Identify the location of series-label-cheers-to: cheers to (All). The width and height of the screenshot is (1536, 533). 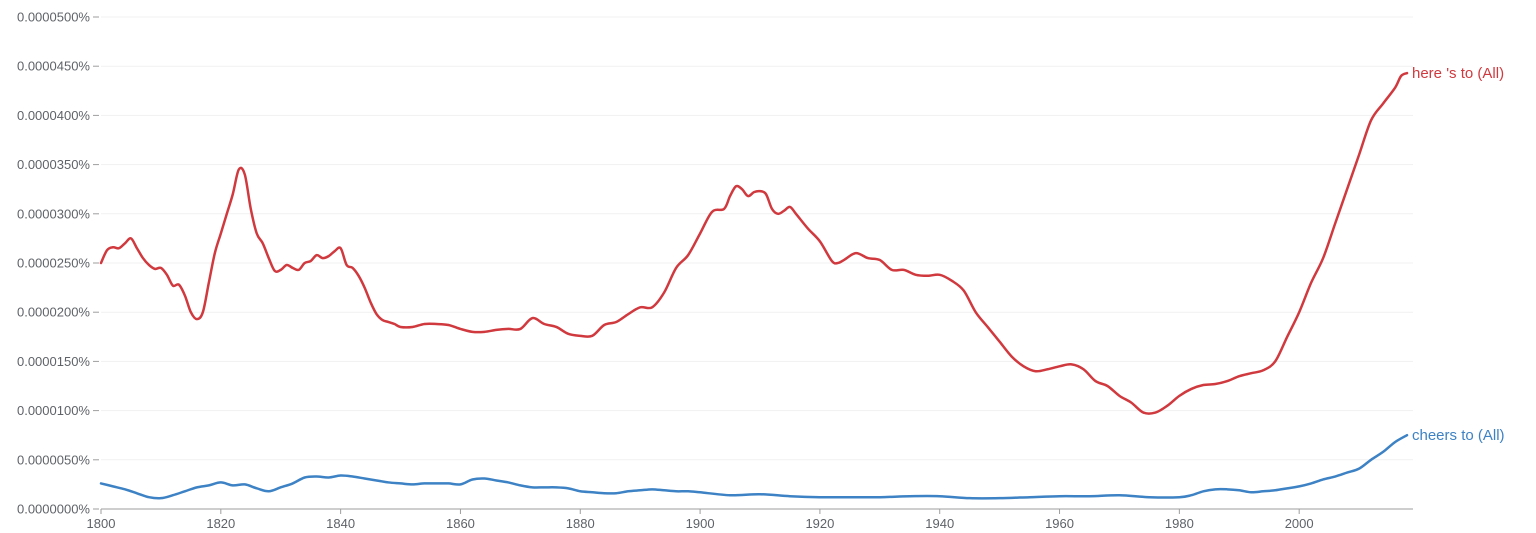
(1458, 435).